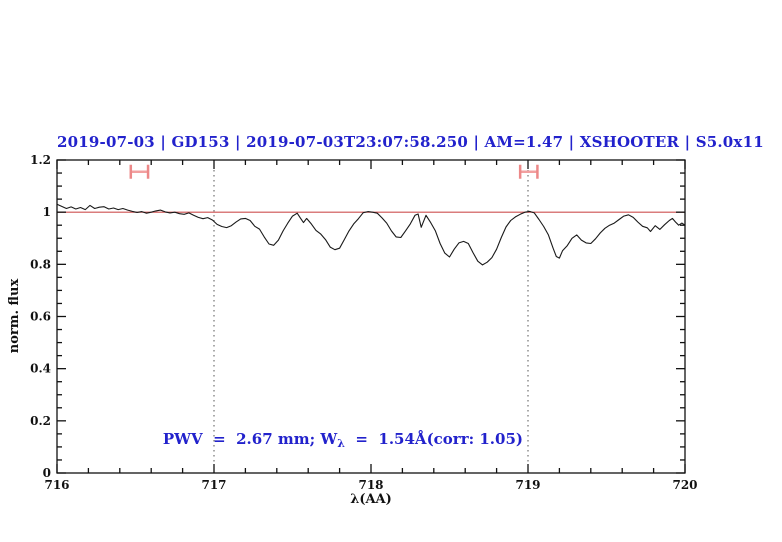  I want to click on y-tick-label: 1, so click(47, 212).